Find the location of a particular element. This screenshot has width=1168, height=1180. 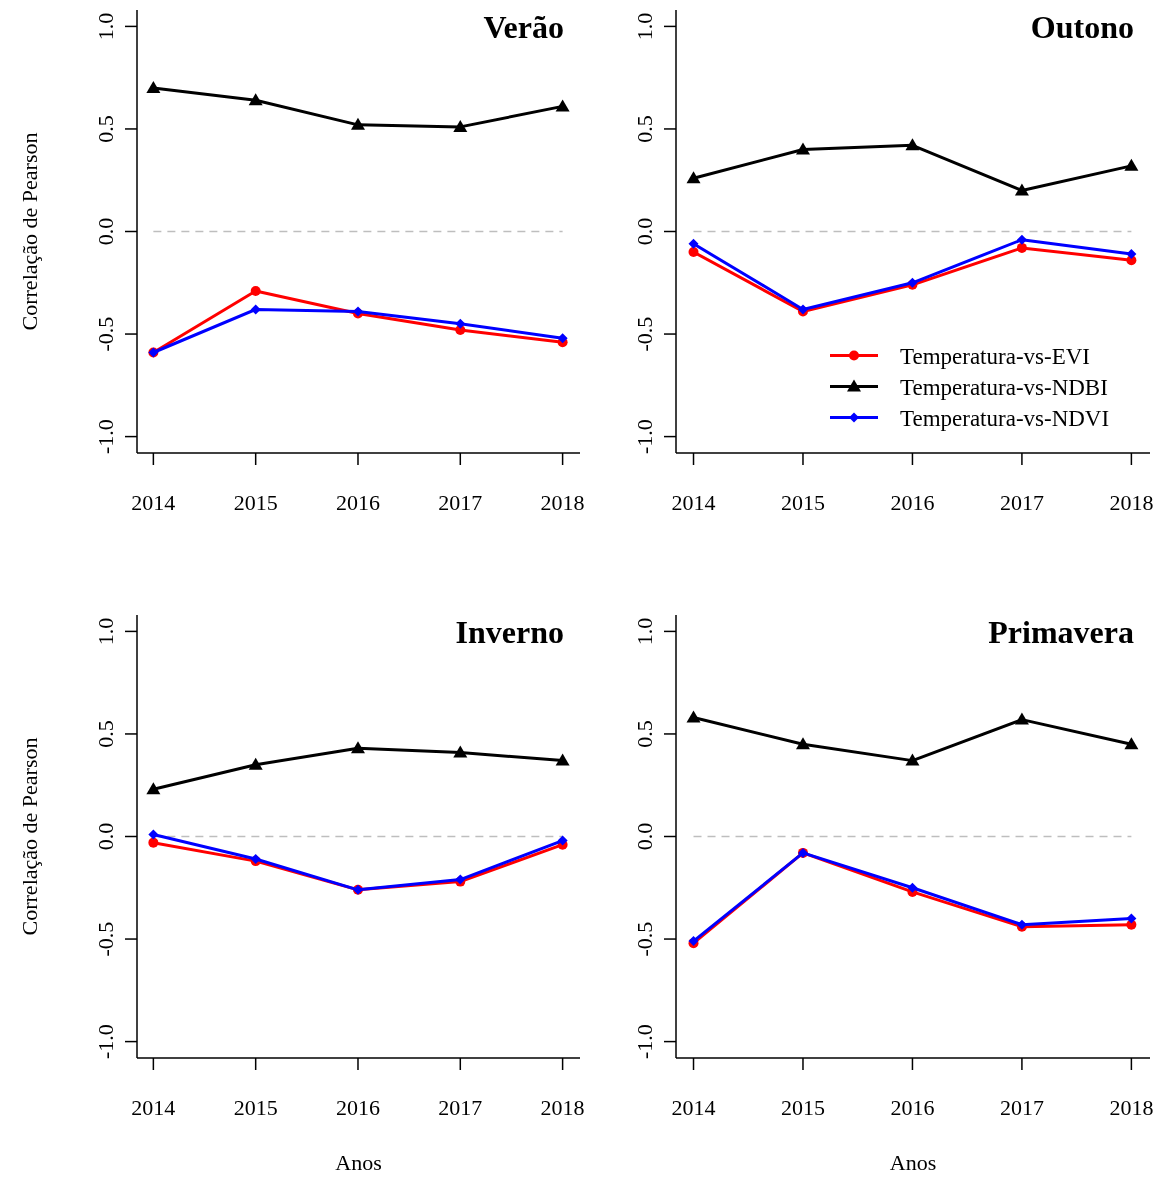

chart-title: Inverno is located at coordinates (509, 632).